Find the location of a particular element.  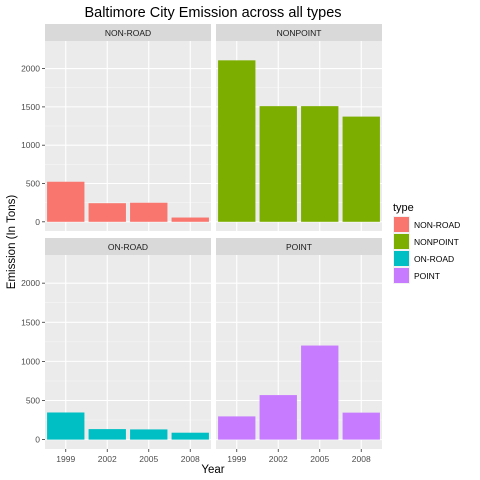

facet-strip-on-road is located at coordinates (128, 246).